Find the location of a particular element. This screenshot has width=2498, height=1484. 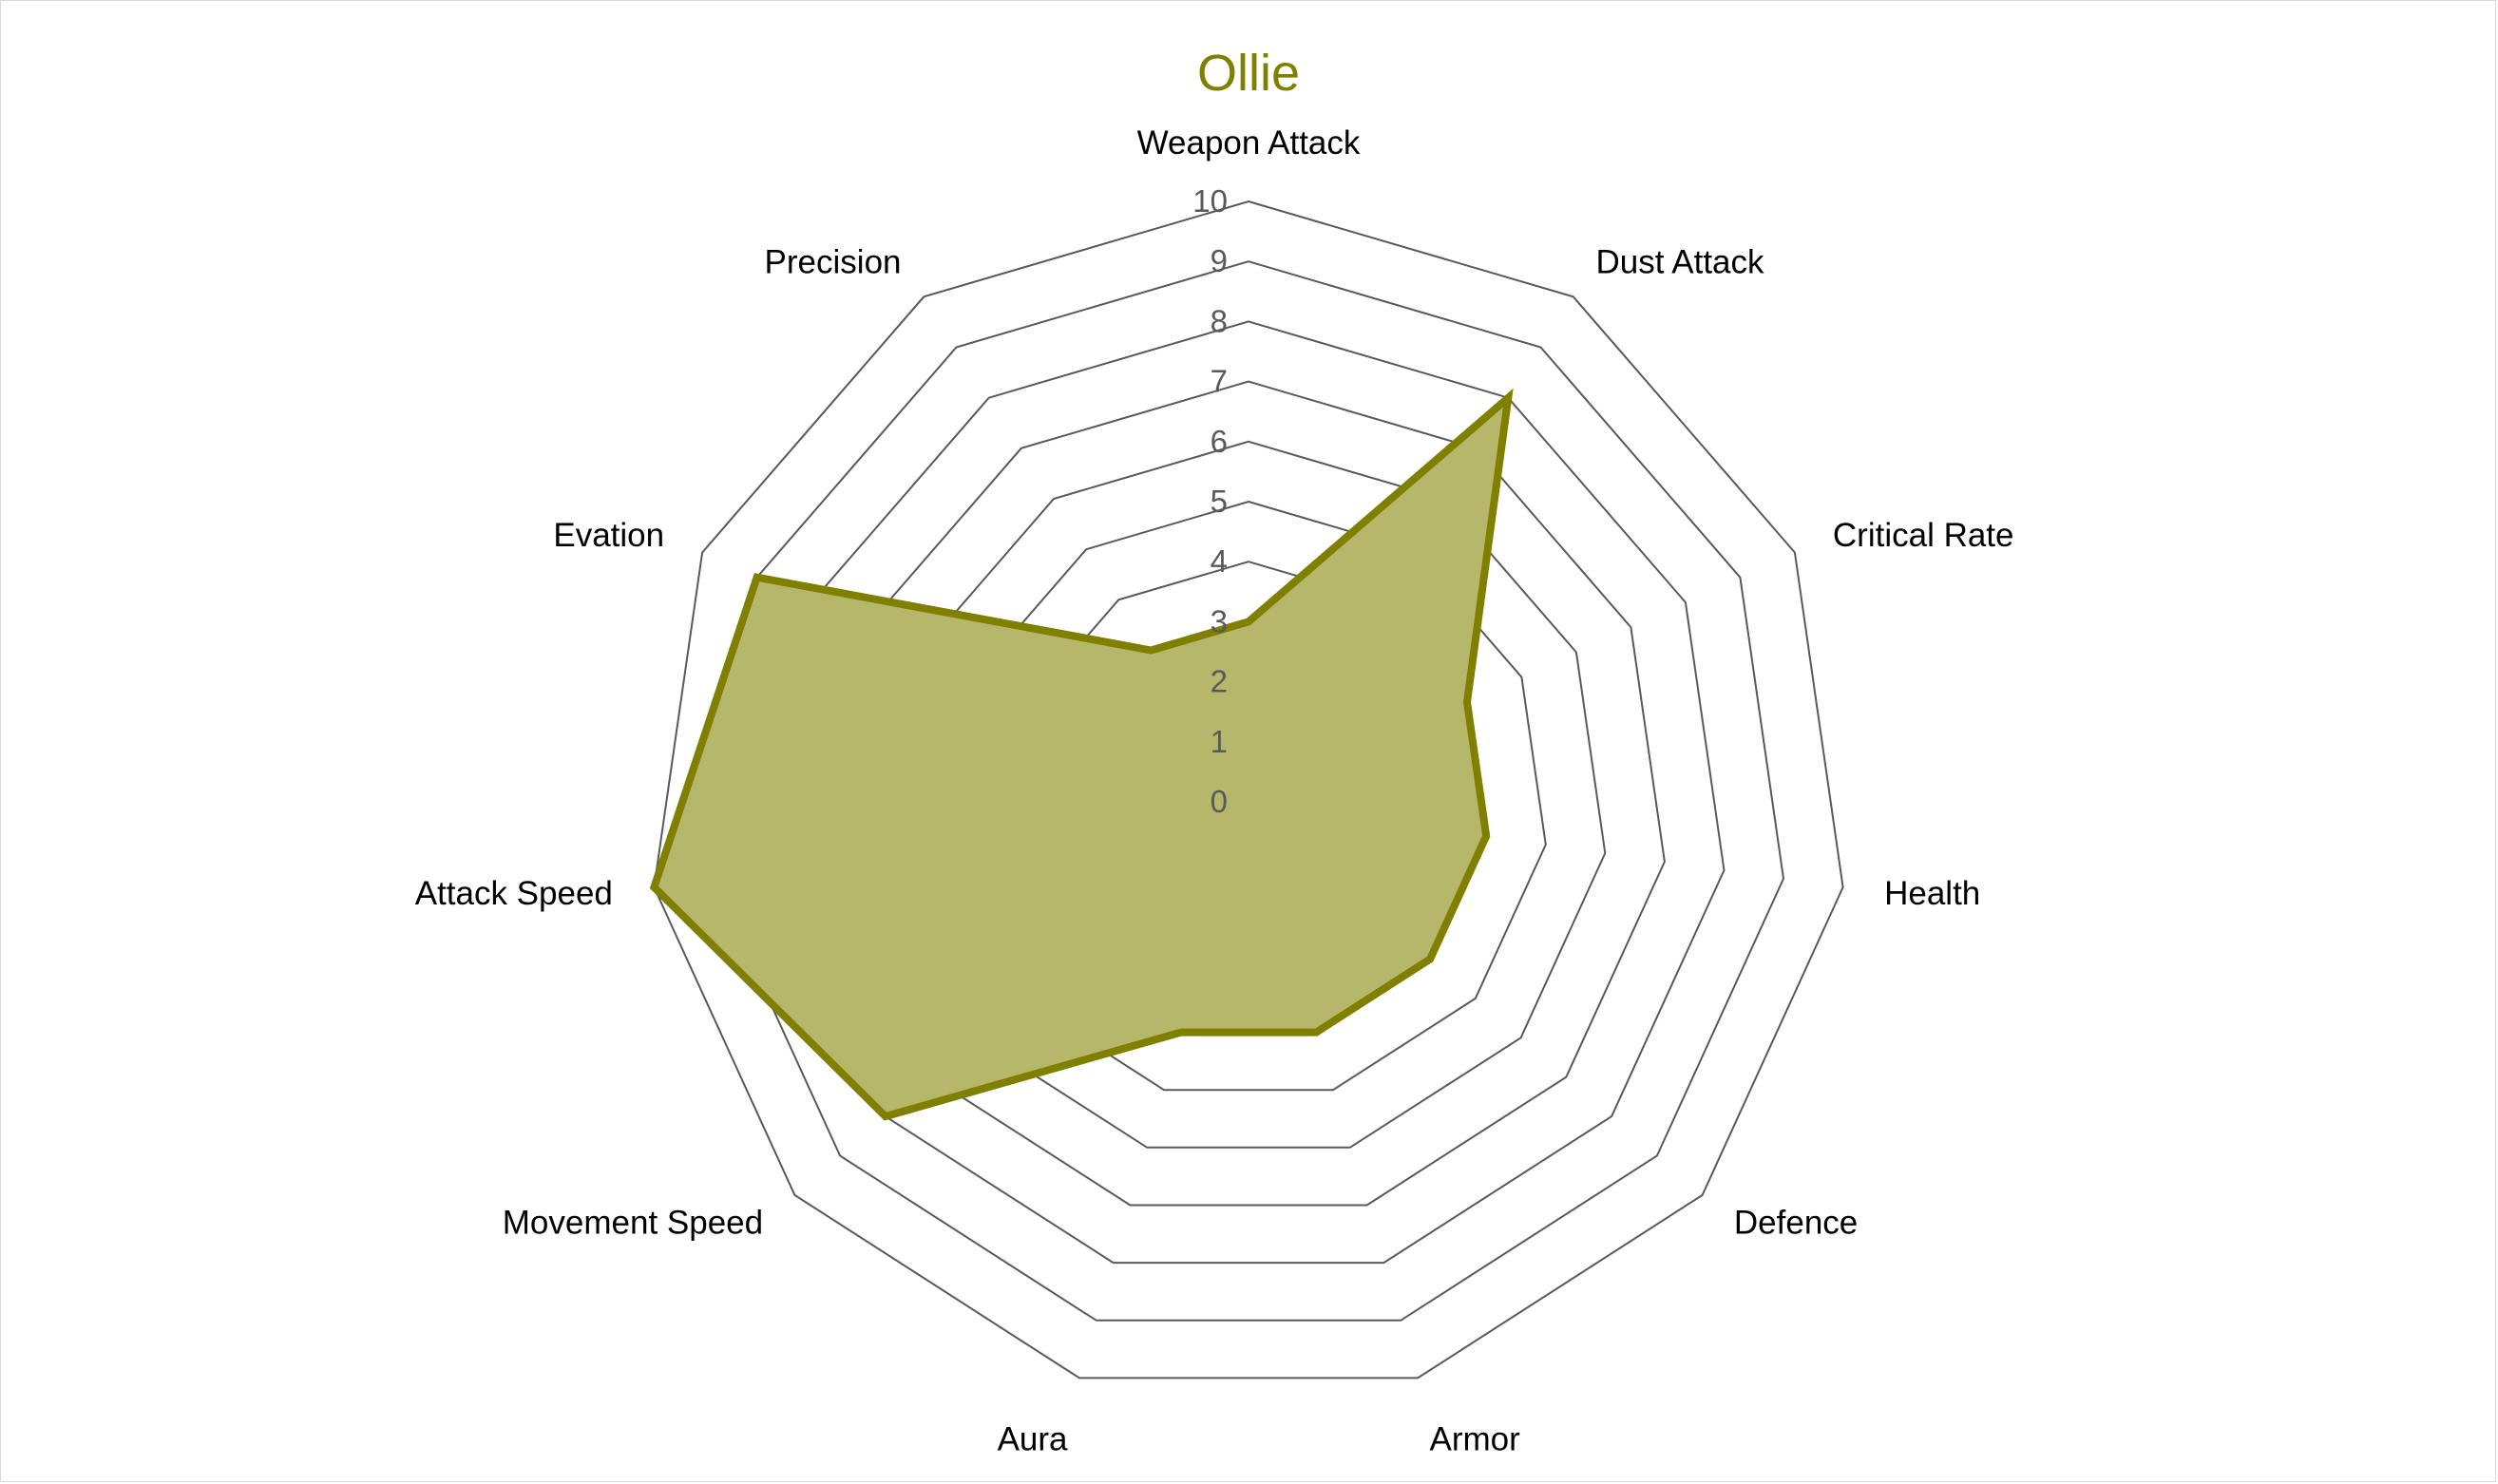

axis-label-precision: Precision is located at coordinates (833, 261).